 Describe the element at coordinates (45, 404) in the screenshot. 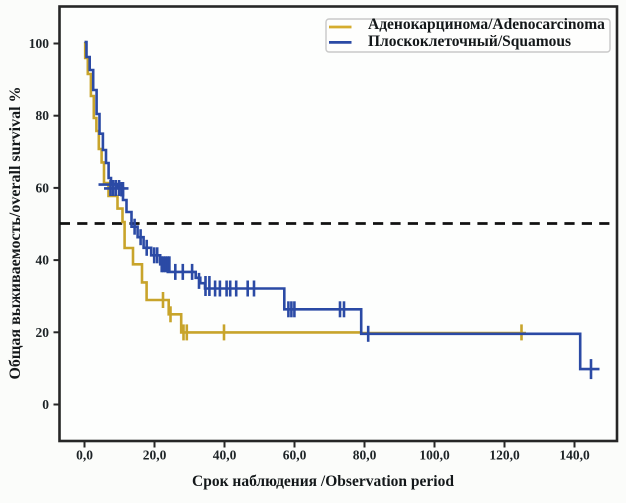

I see `svg-text: 0` at that location.